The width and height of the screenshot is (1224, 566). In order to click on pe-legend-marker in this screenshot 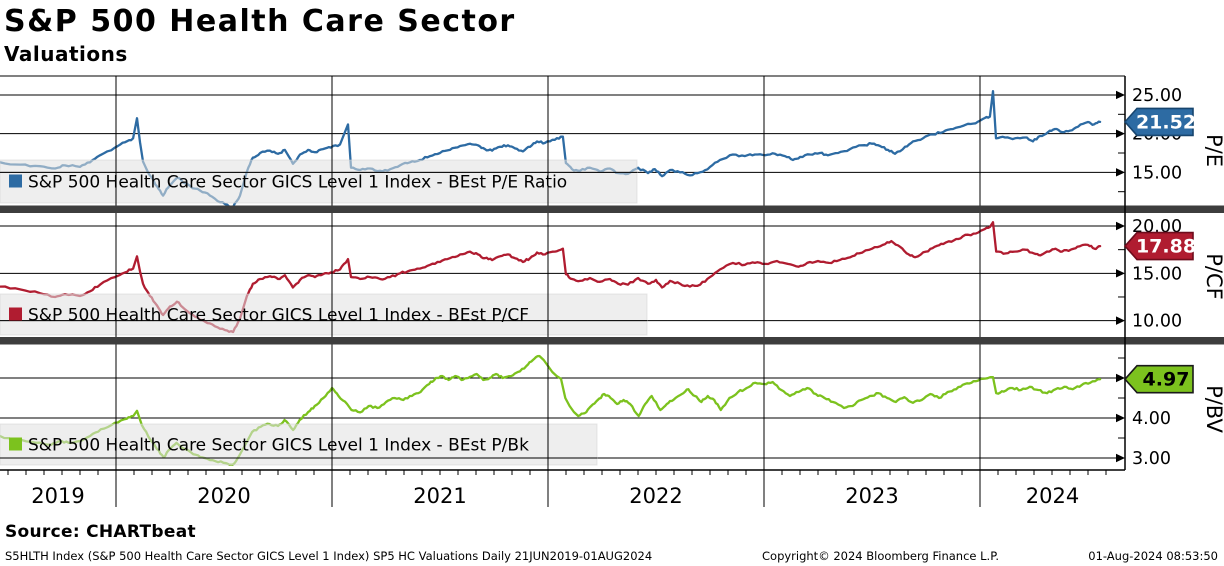, I will do `click(15, 181)`.